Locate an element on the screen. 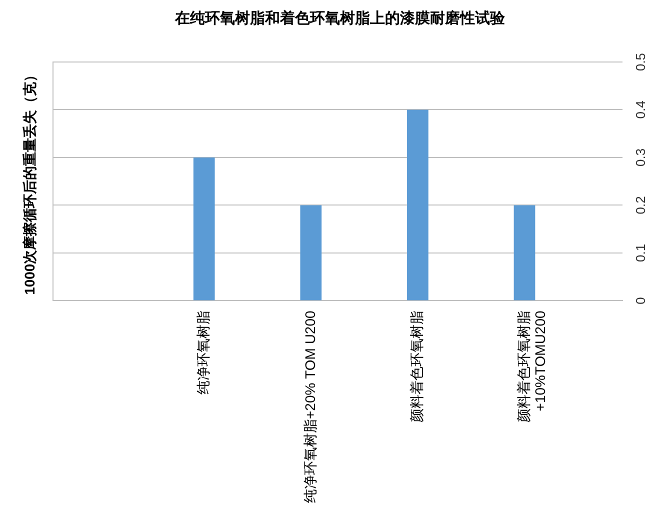 This screenshot has width=668, height=532. y-tick-label: 0.1 is located at coordinates (640, 253).